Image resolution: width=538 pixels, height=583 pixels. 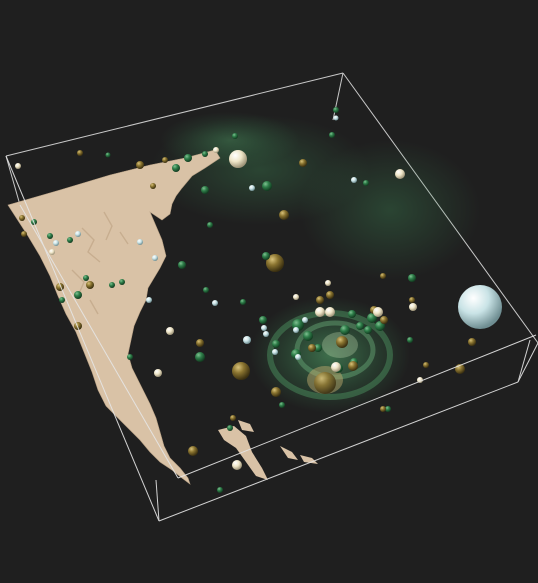 What do you see at coordinates (238, 159) in the screenshot?
I see `large-cream-sphere` at bounding box center [238, 159].